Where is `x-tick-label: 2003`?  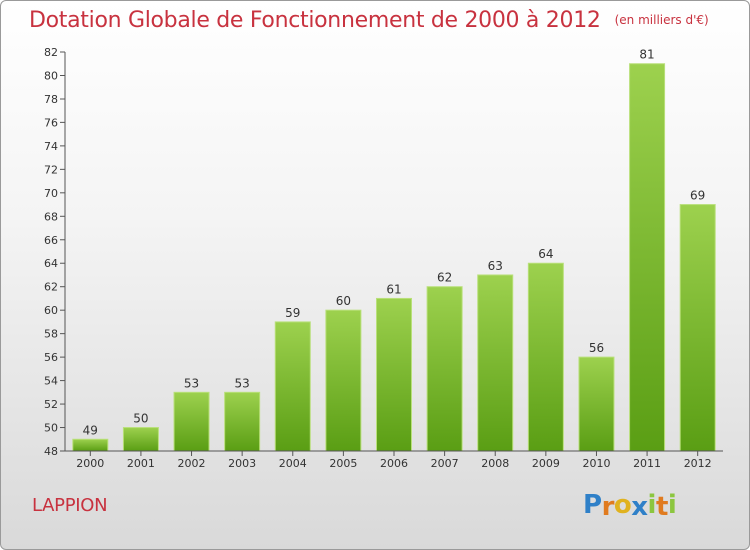
x-tick-label: 2003 is located at coordinates (242, 463).